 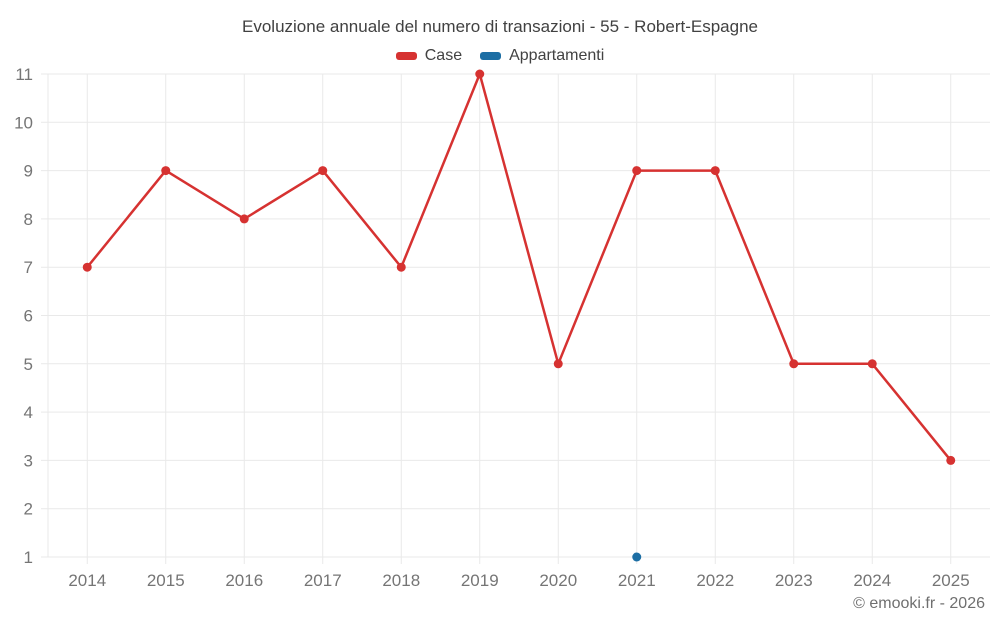 I want to click on x-axis-tick-label: 2018, so click(x=401, y=580).